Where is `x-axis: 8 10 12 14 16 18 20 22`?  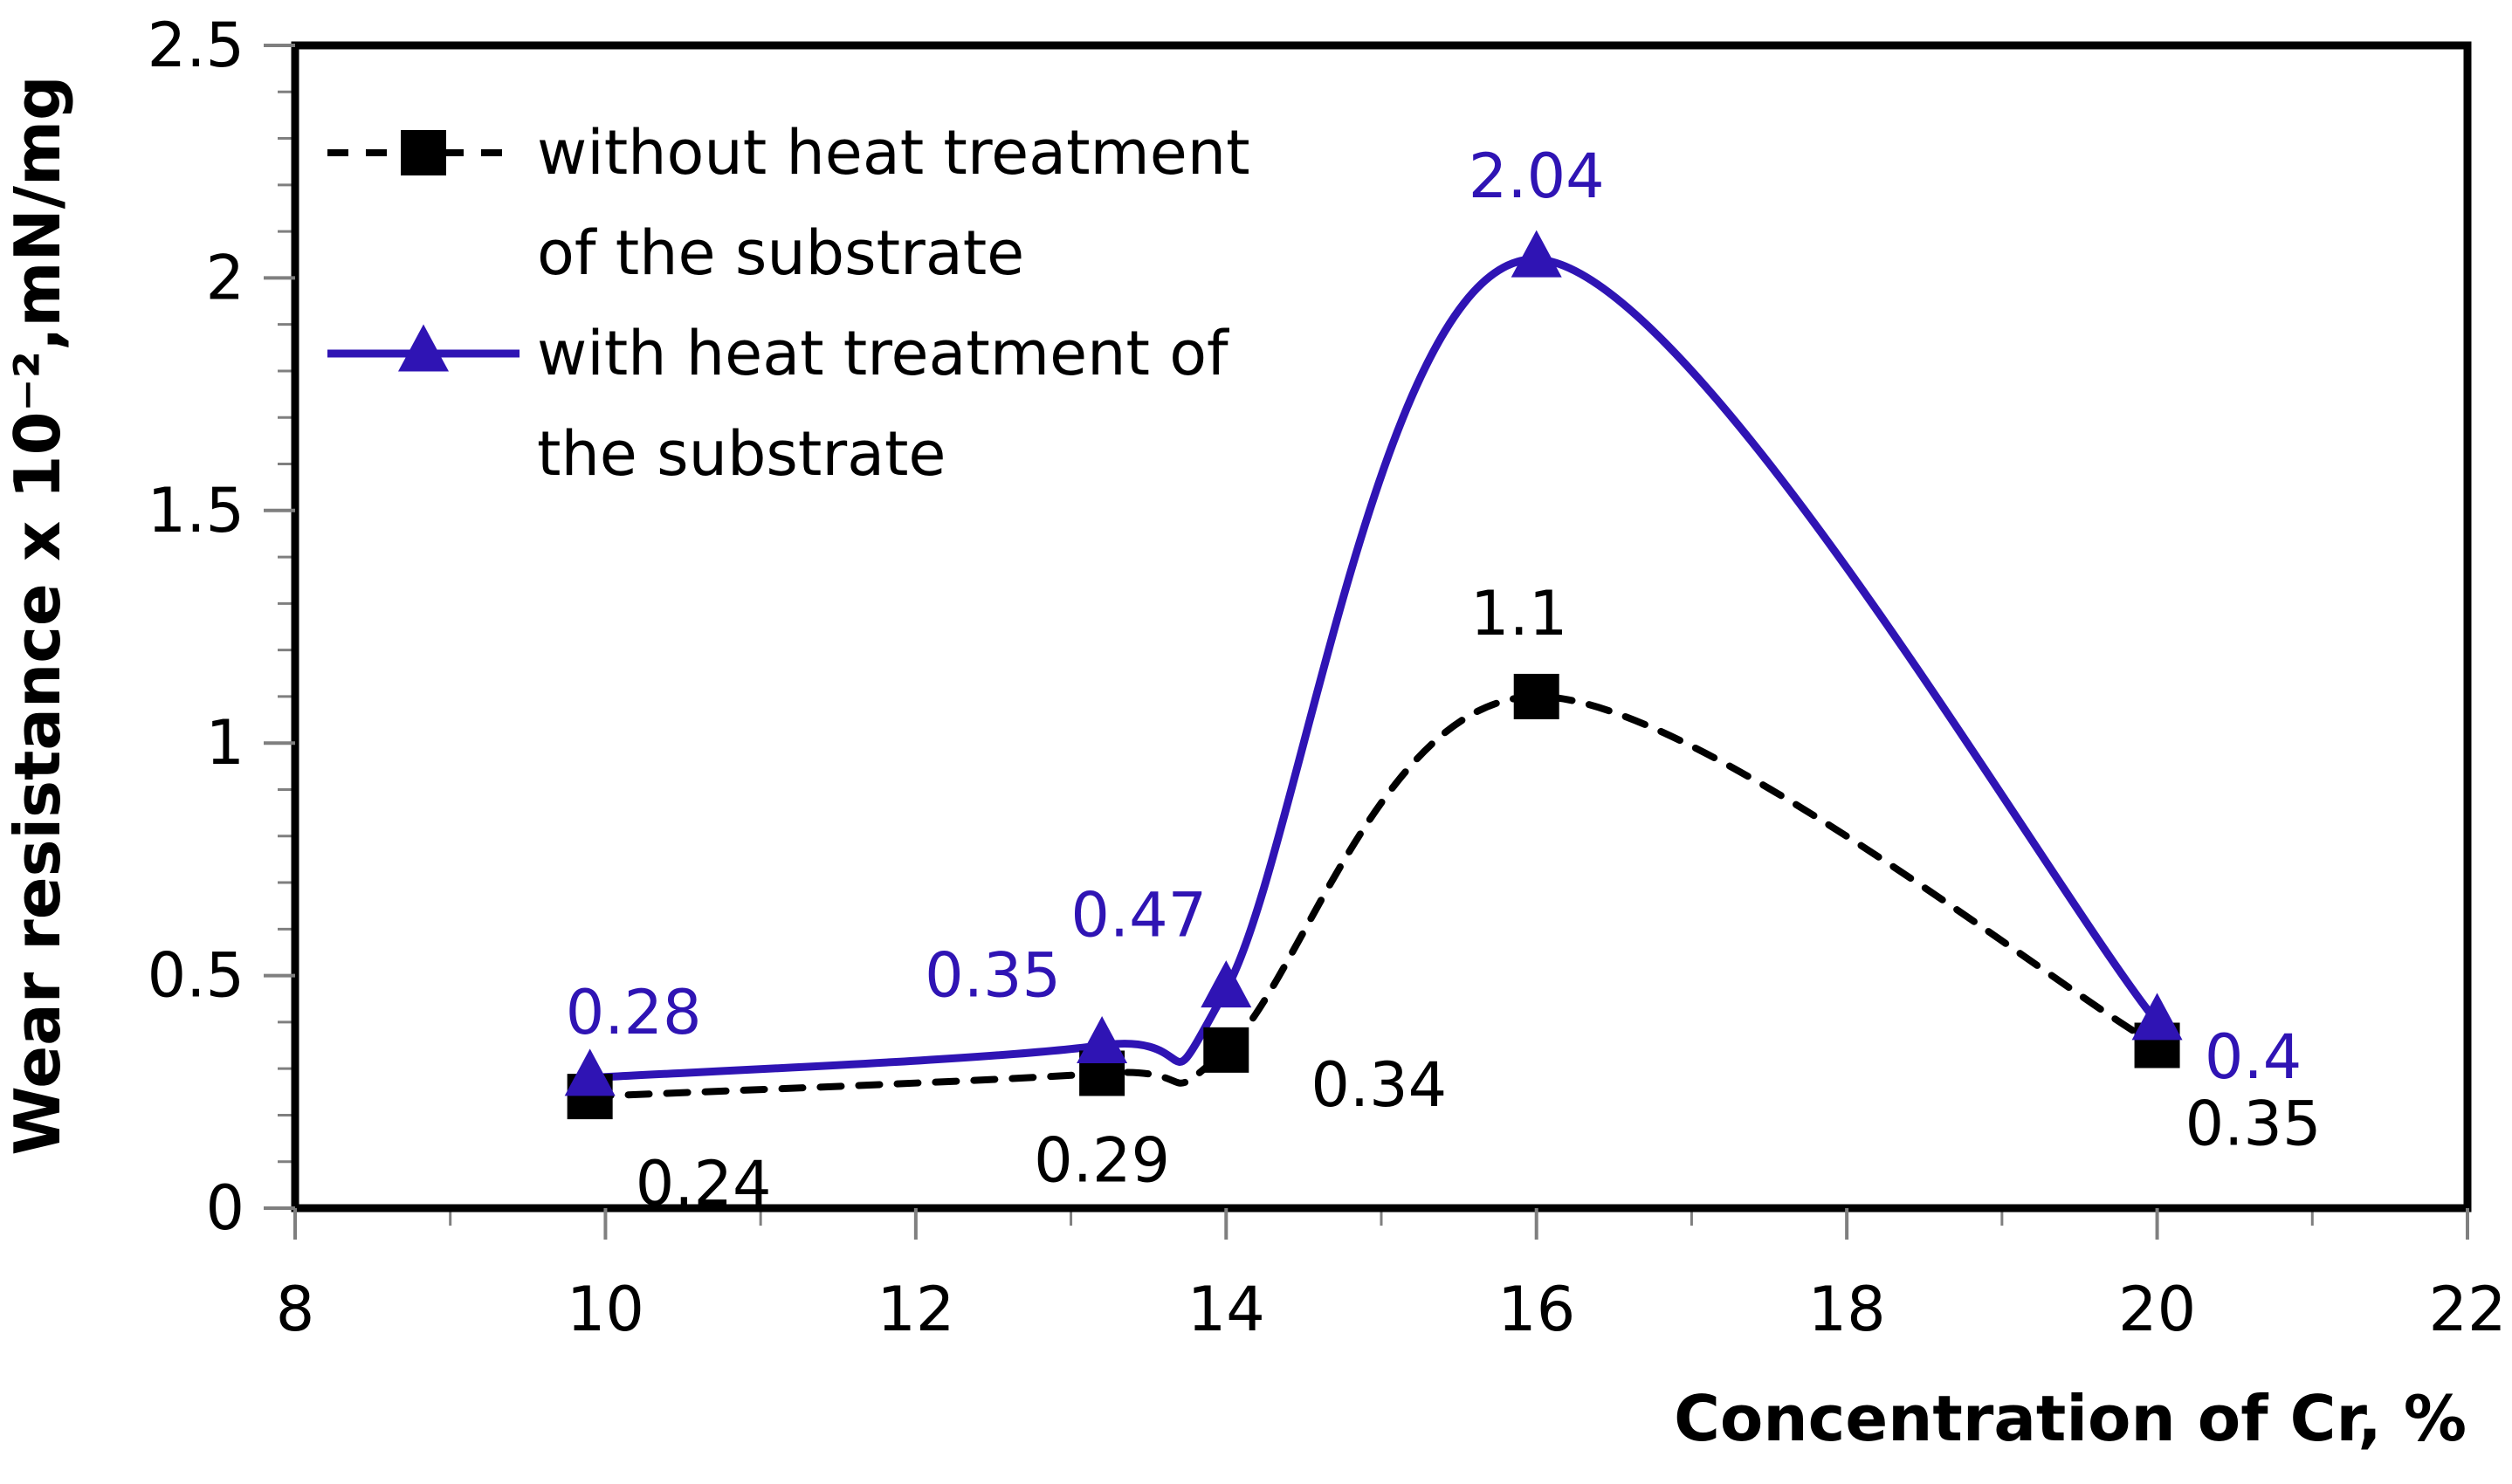
x-axis: 8 10 12 14 16 18 20 22 is located at coordinates (1392, 1277).